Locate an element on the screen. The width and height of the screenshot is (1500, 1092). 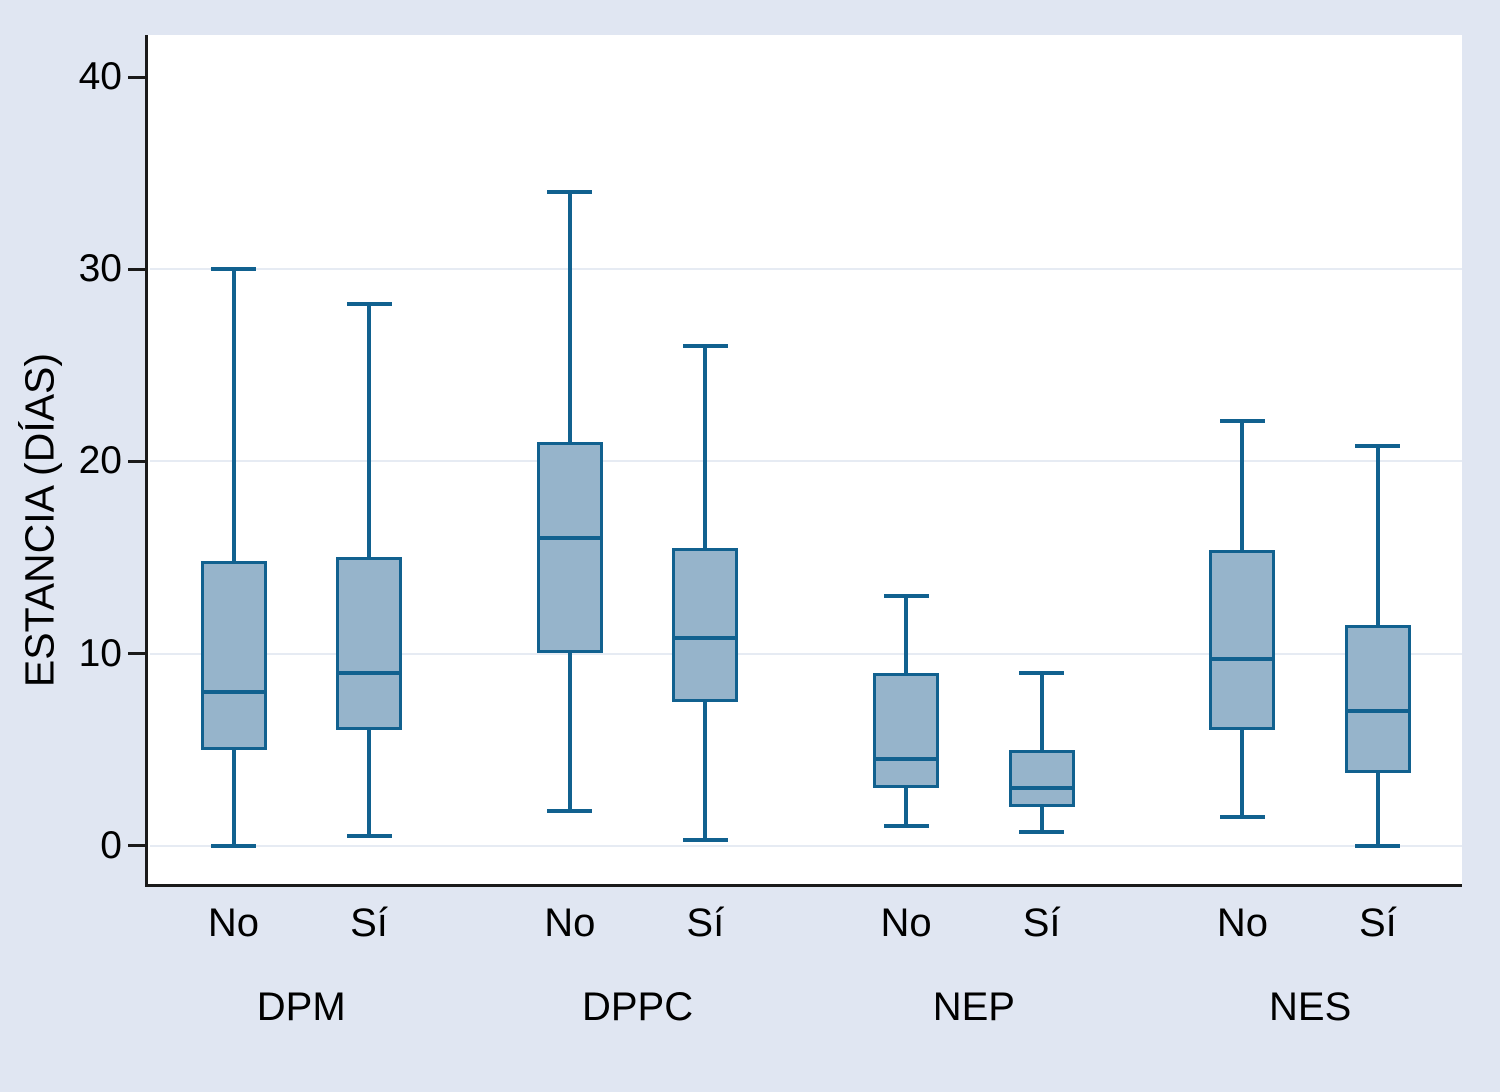
whisker-cap-top-dpm-no is located at coordinates (233, 269).